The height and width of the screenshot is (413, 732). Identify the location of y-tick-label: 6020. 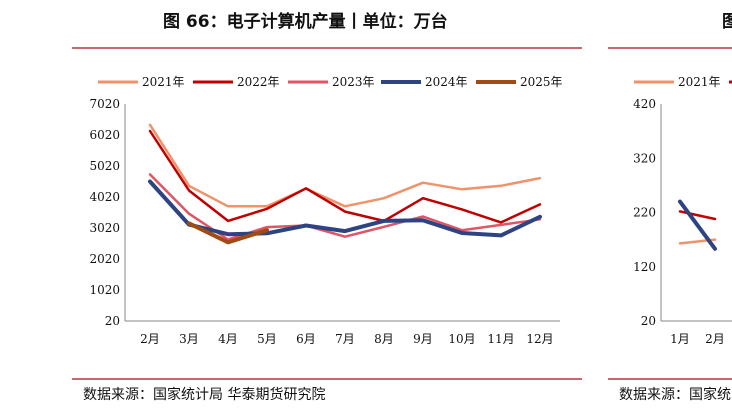
(104, 135).